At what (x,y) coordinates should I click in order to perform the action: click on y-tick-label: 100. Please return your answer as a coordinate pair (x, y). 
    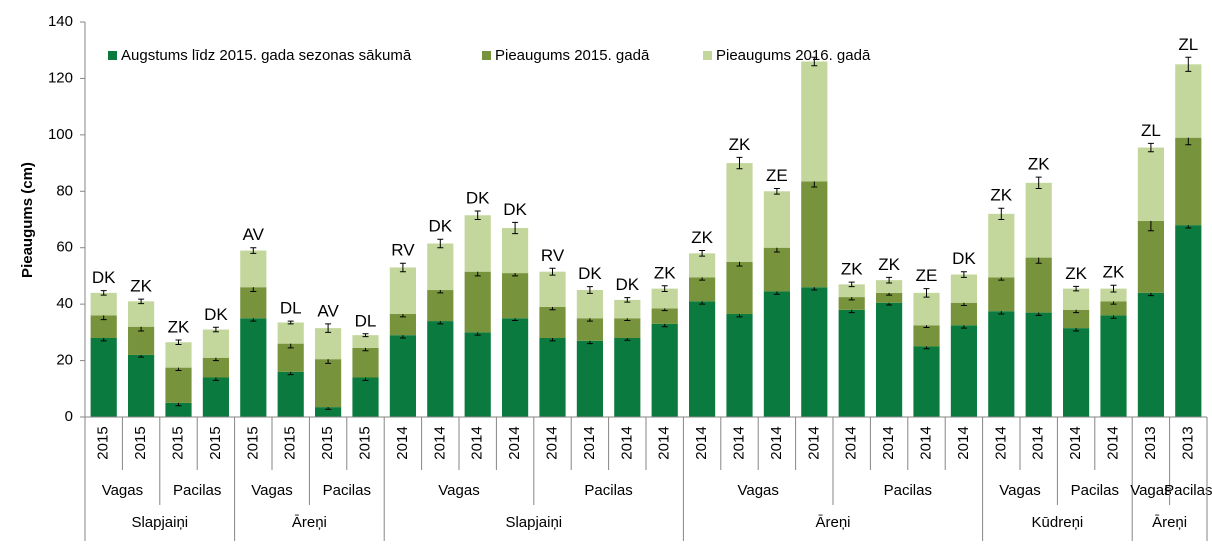
    Looking at the image, I should click on (60, 134).